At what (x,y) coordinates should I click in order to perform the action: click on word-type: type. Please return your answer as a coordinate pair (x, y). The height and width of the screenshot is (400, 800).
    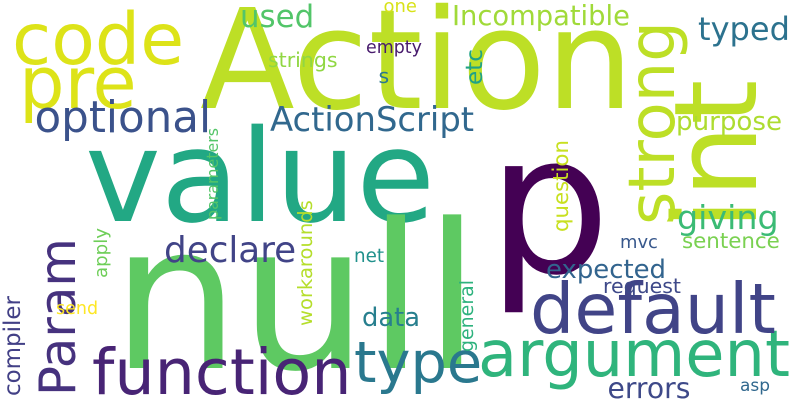
    Looking at the image, I should click on (418, 362).